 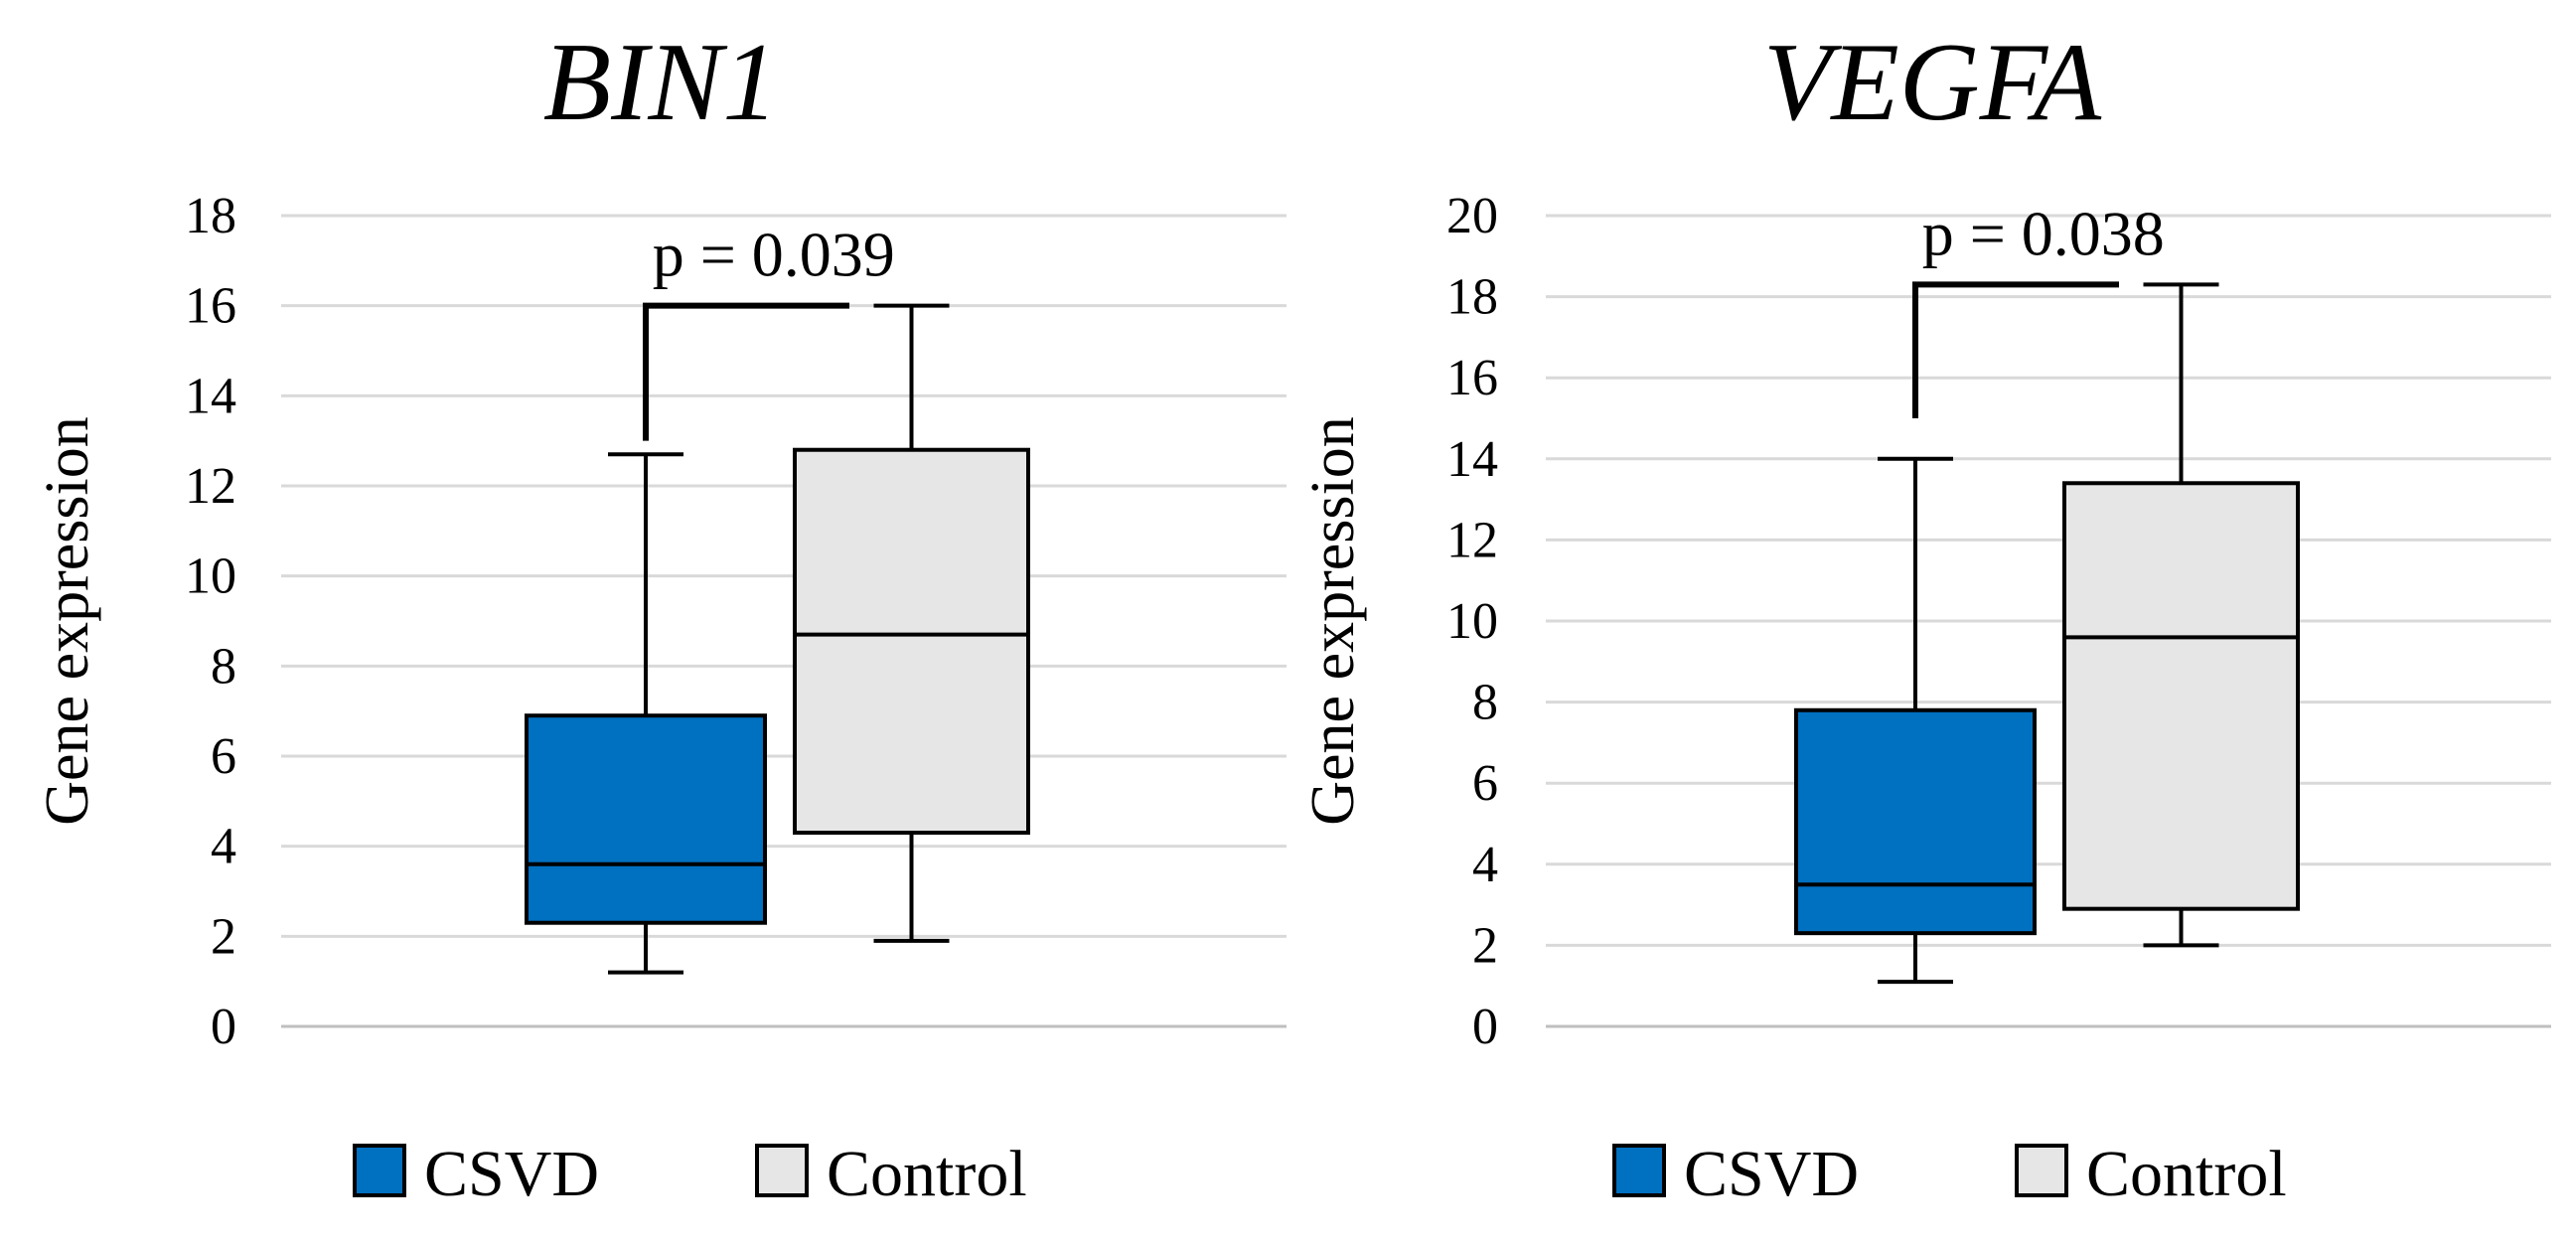 What do you see at coordinates (774, 255) in the screenshot?
I see `p-value-annotation: p = 0.039` at bounding box center [774, 255].